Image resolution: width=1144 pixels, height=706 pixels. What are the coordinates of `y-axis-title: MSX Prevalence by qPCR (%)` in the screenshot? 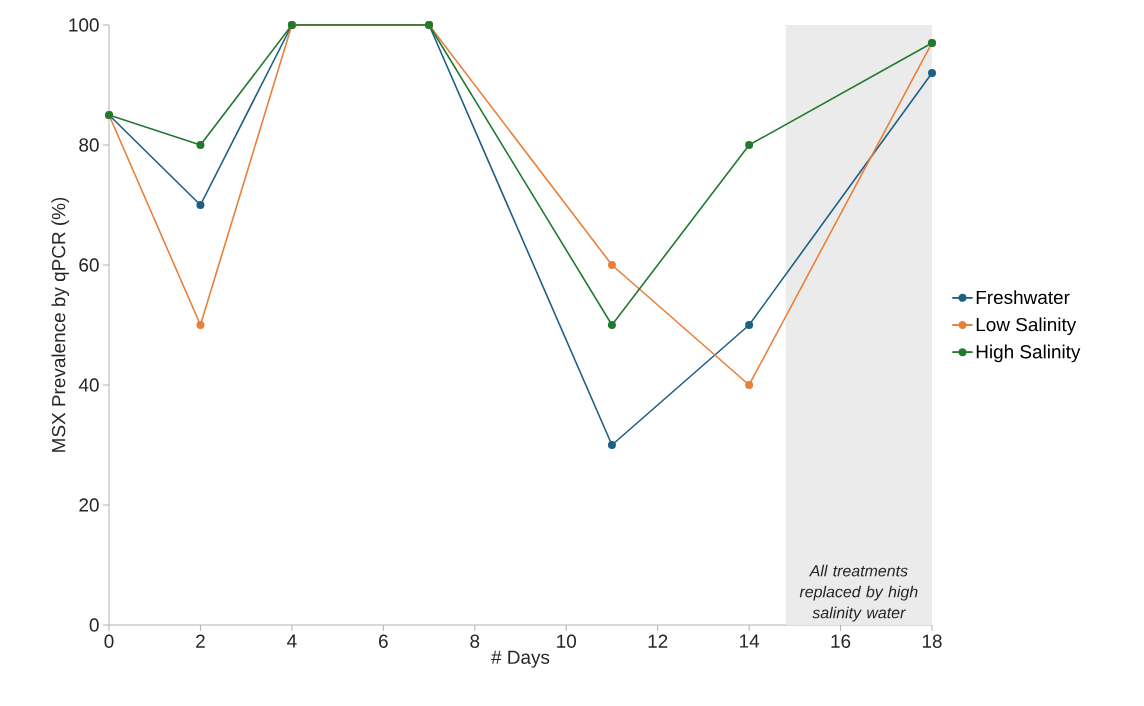 It's located at (60, 324).